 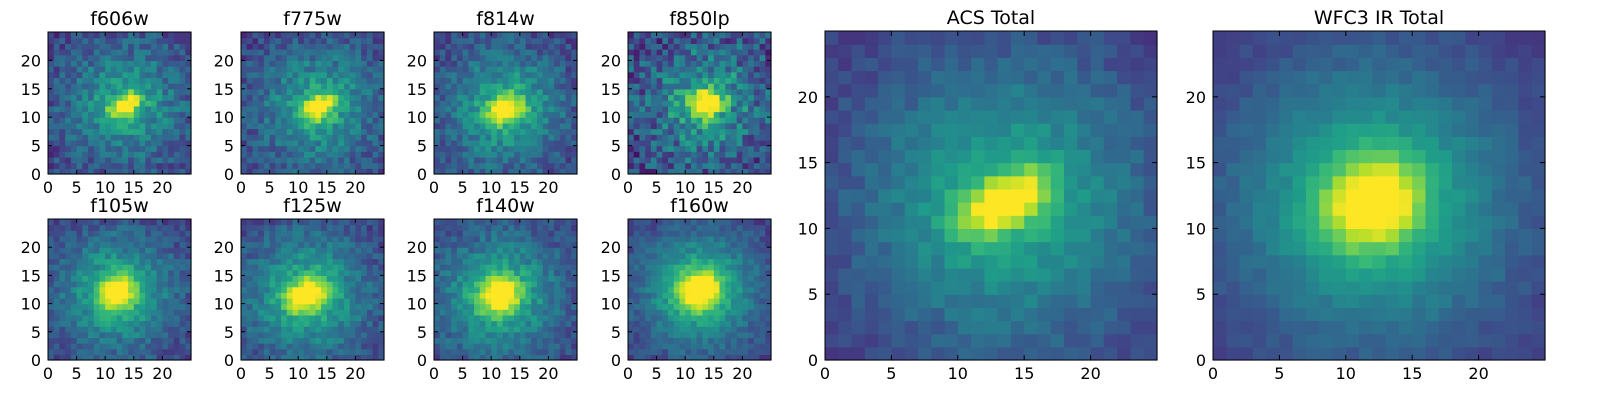 I want to click on panel-title: f850lp, so click(x=699, y=19).